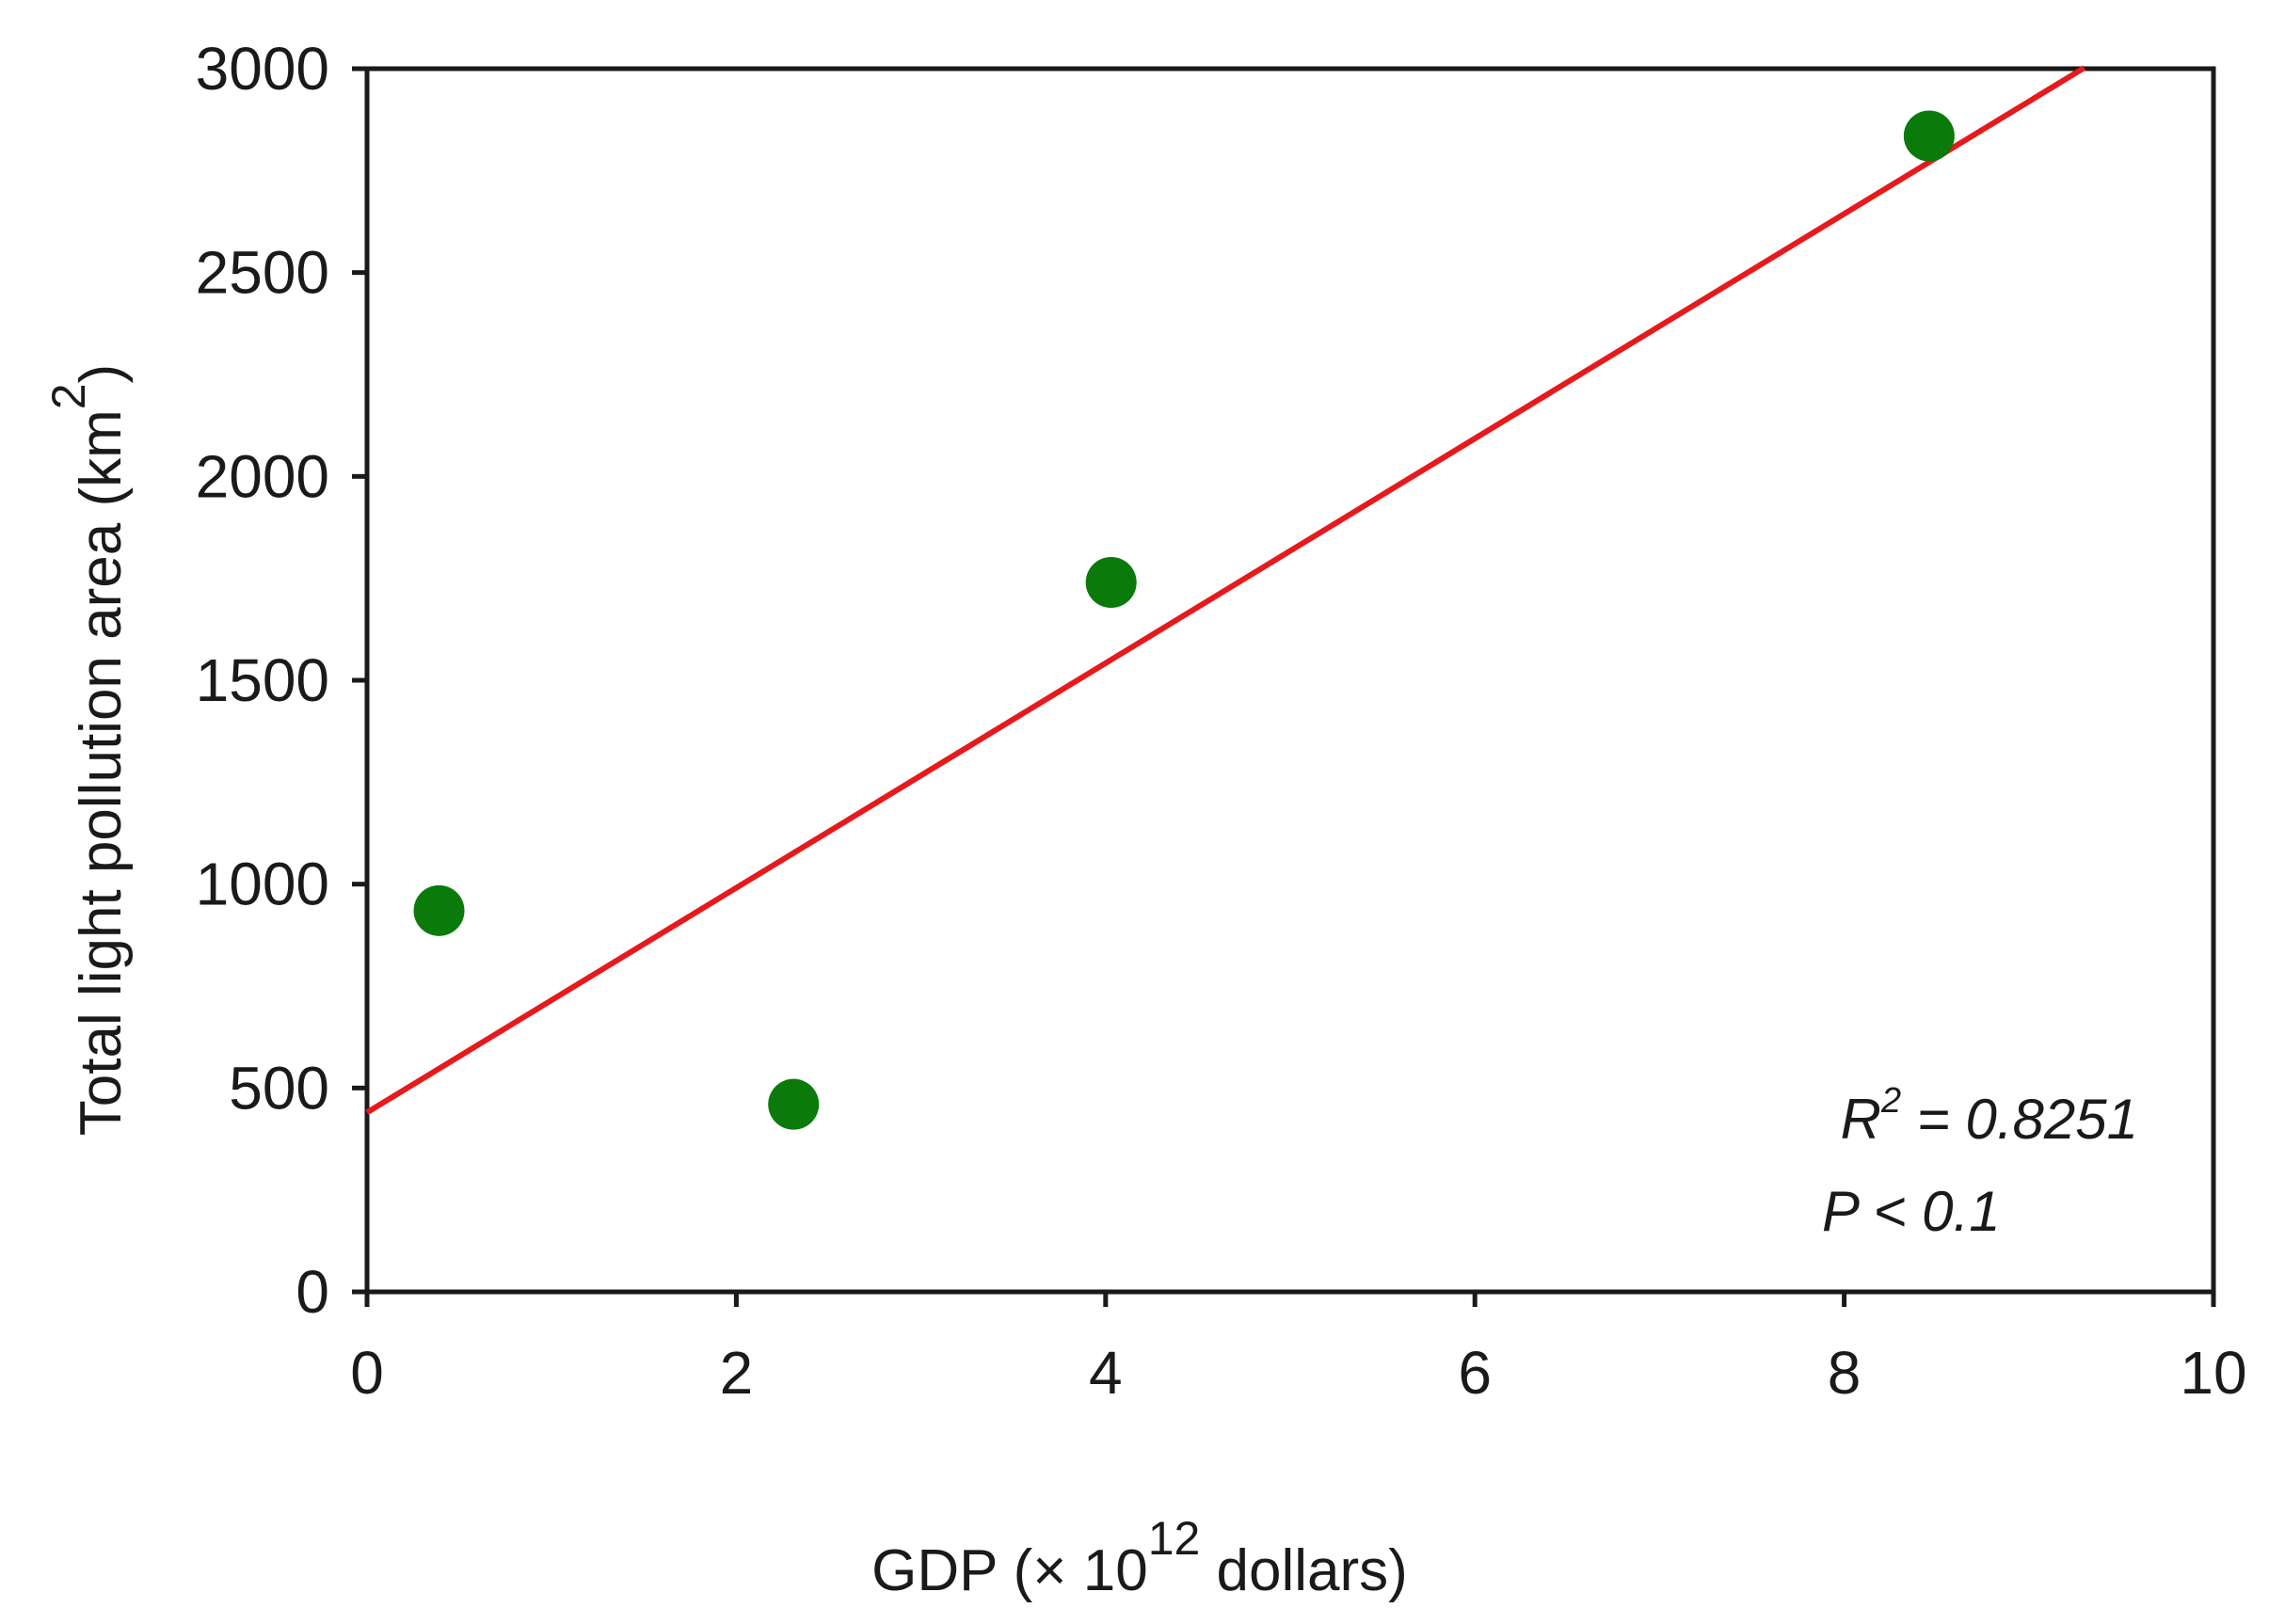 This screenshot has height=1624, width=2269. Describe the element at coordinates (262, 680) in the screenshot. I see `y-tick-label: 1500` at that location.